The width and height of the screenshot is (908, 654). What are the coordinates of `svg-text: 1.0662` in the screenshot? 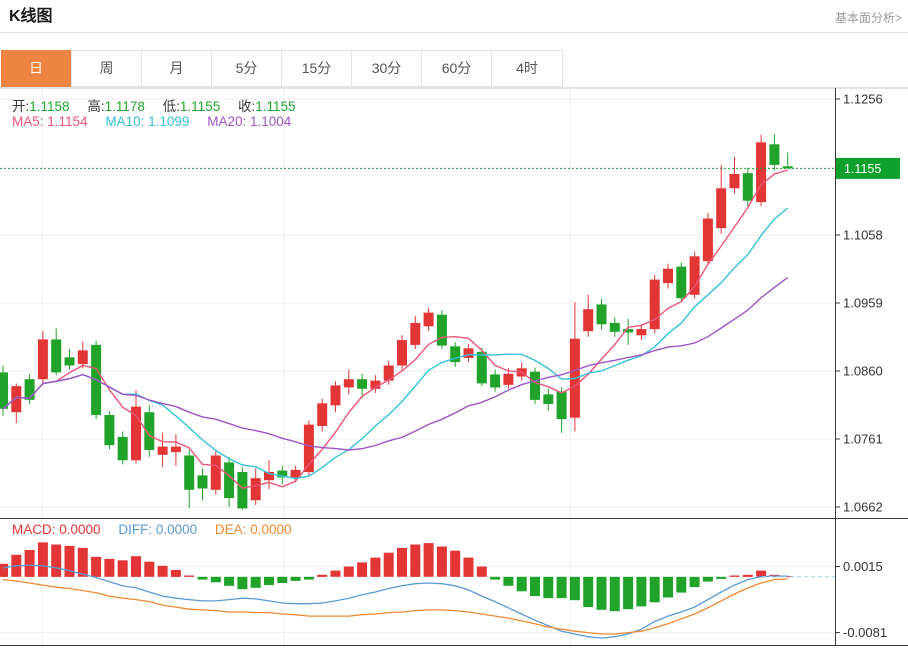 It's located at (863, 507).